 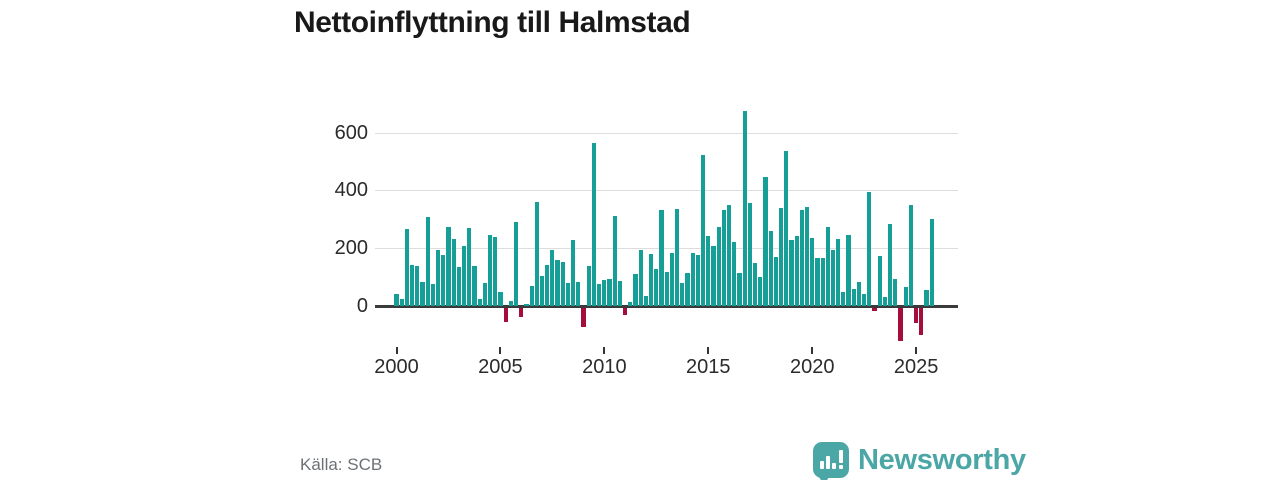 I want to click on bar-2009-Q1, so click(x=583, y=318).